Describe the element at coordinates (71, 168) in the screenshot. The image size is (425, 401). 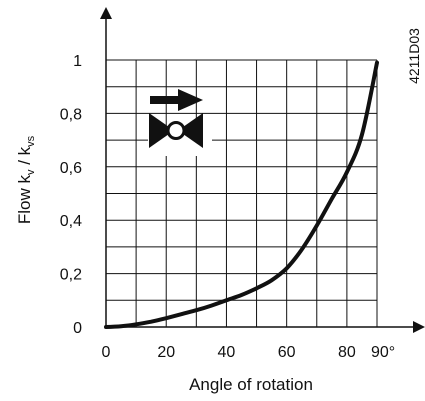
I see `y-tick-label: 0,6` at that location.